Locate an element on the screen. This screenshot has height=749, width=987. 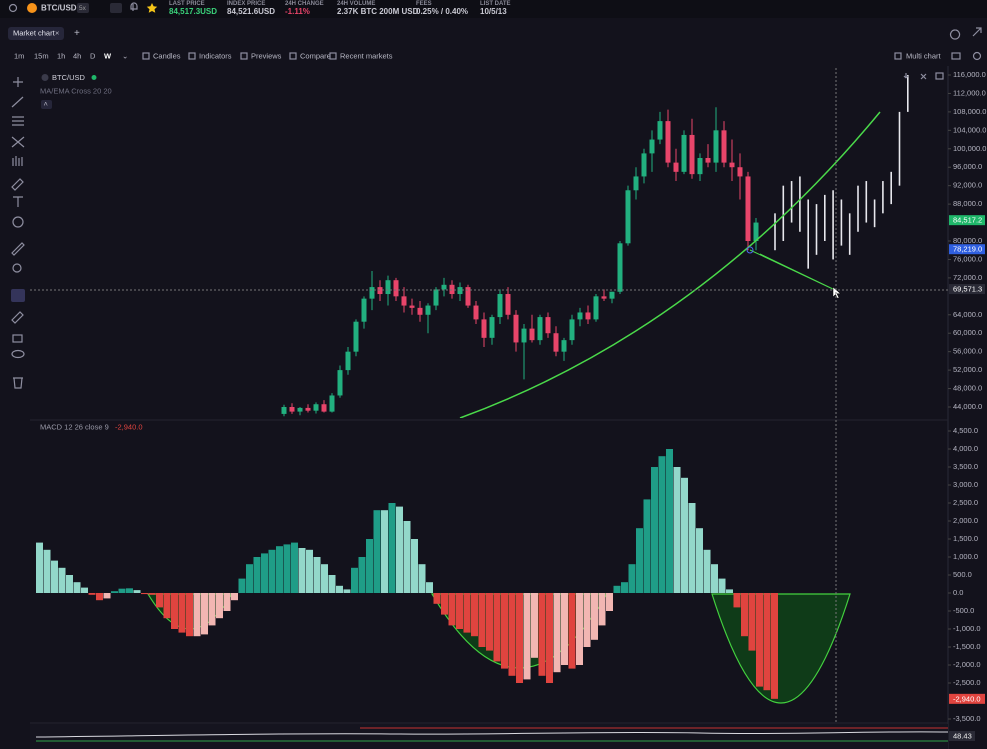
tool: Previews is located at coordinates (266, 55).